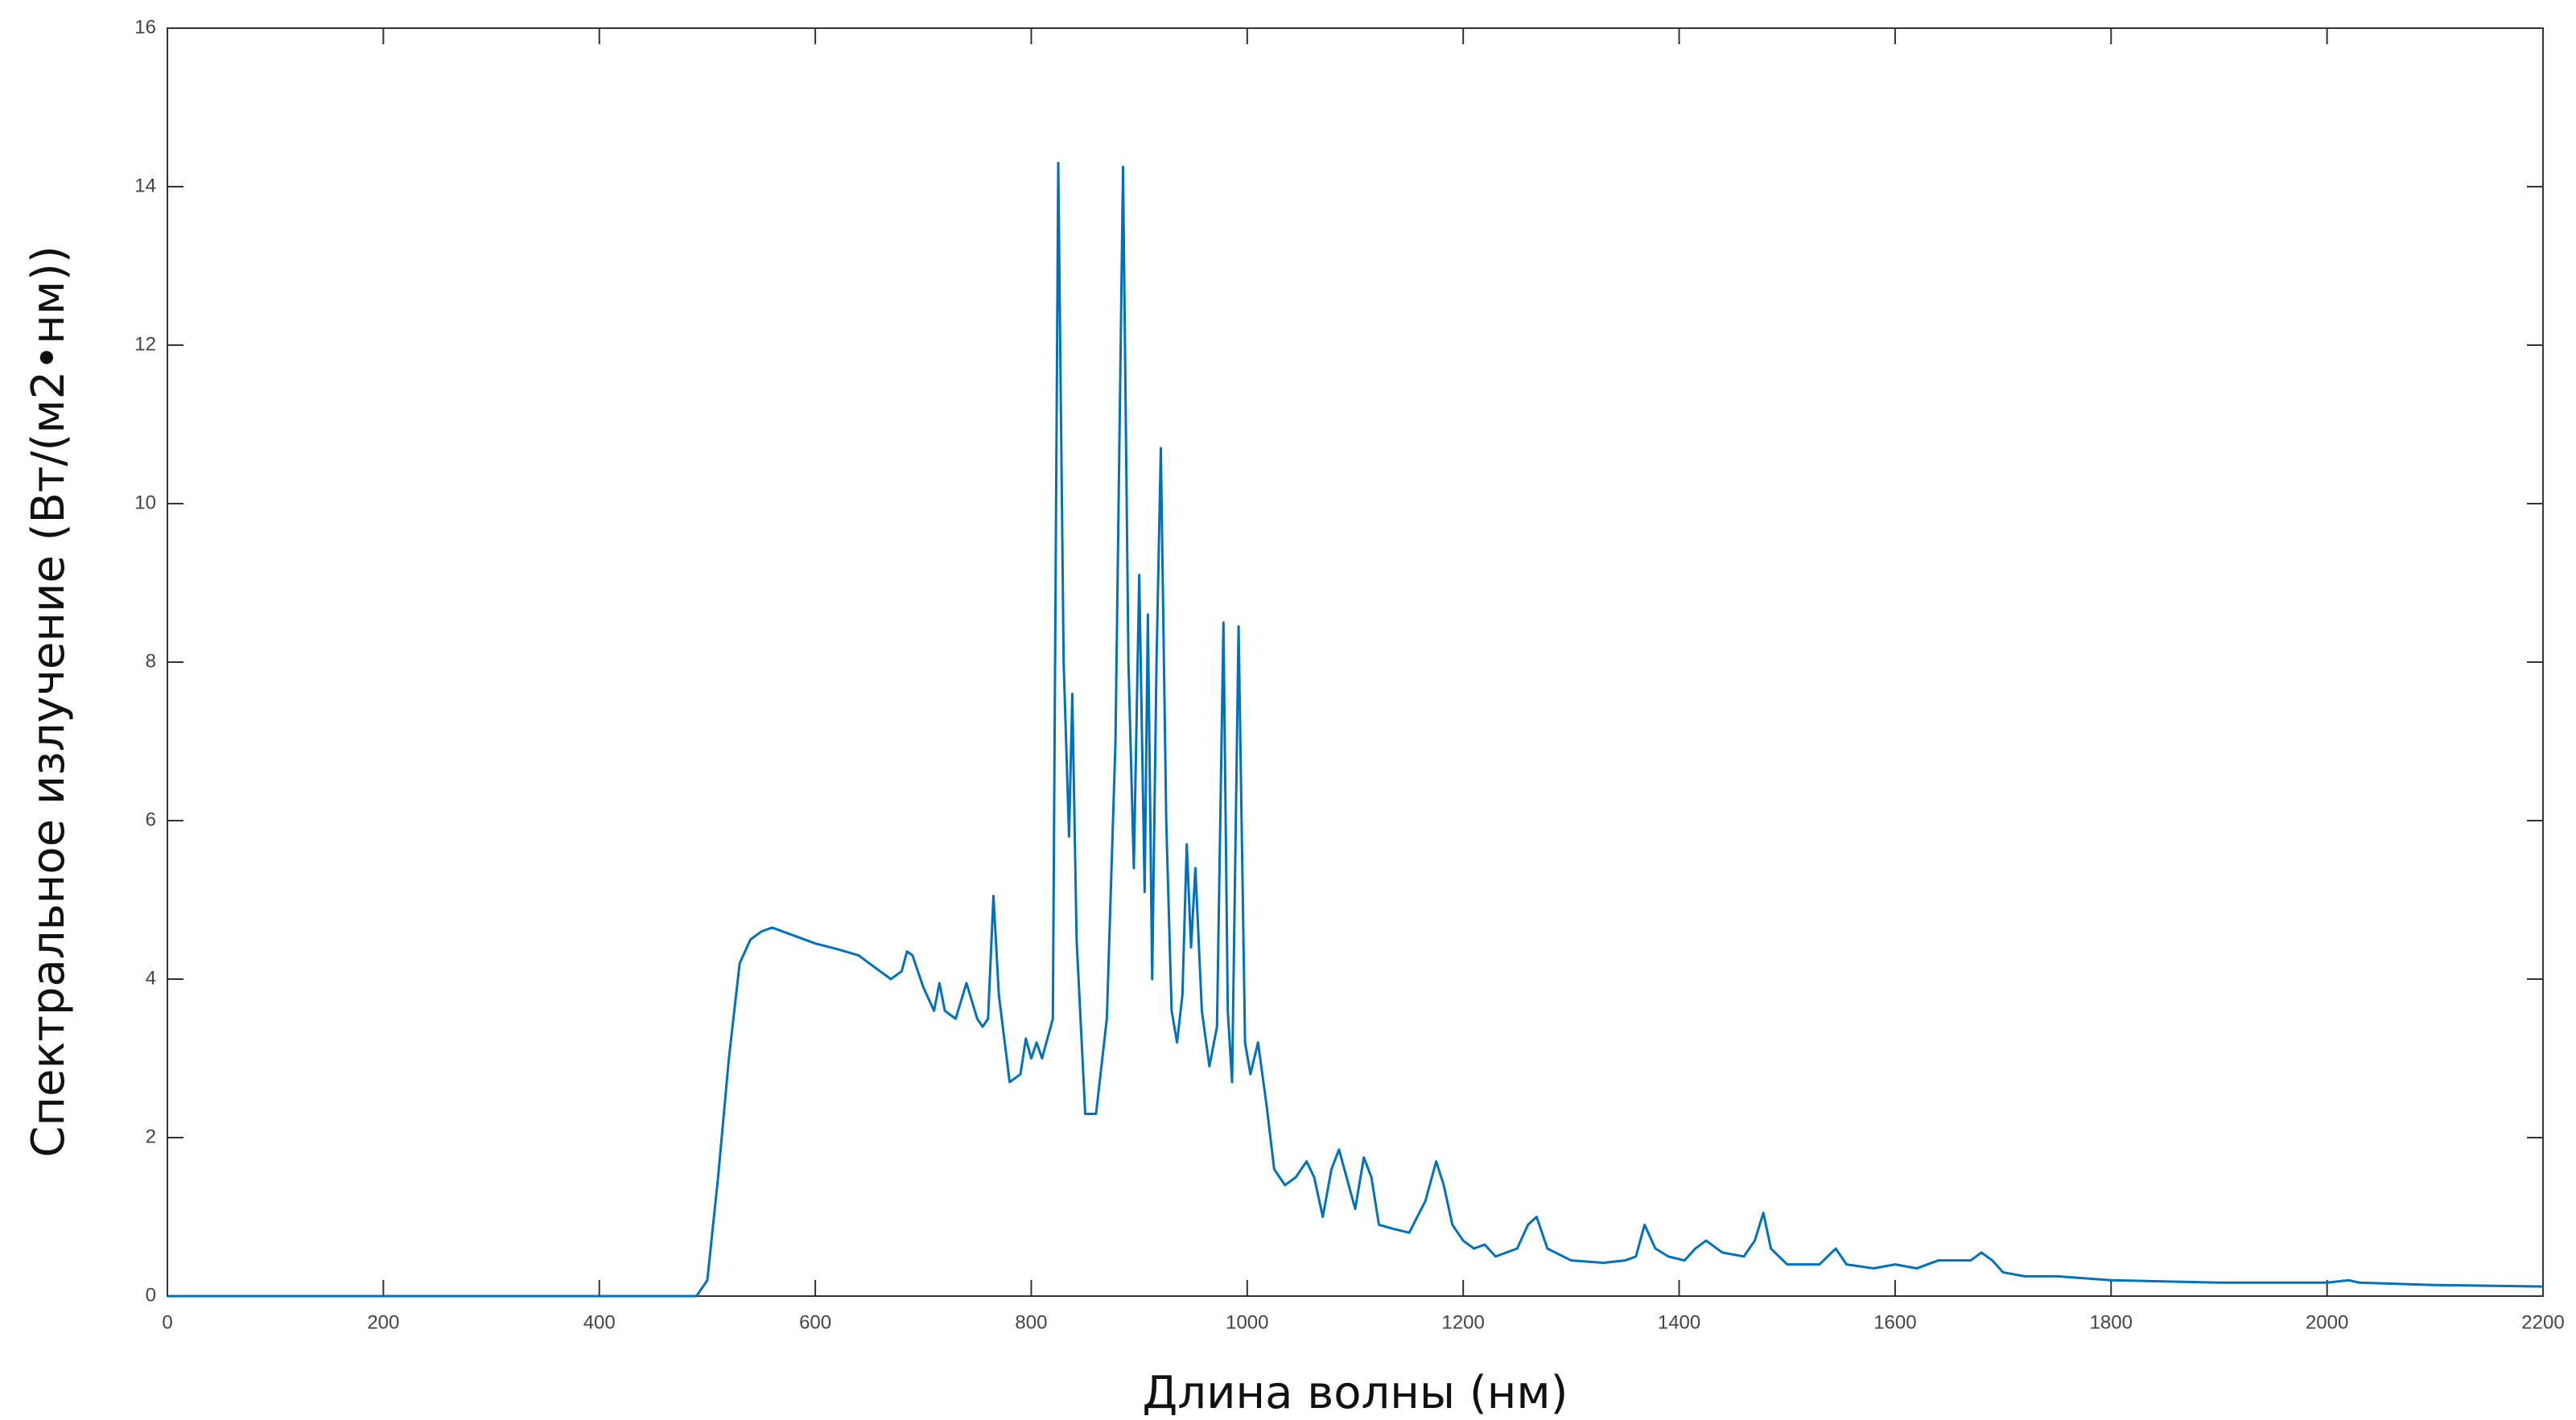  What do you see at coordinates (599, 1322) in the screenshot?
I see `x-tick-label: 400` at bounding box center [599, 1322].